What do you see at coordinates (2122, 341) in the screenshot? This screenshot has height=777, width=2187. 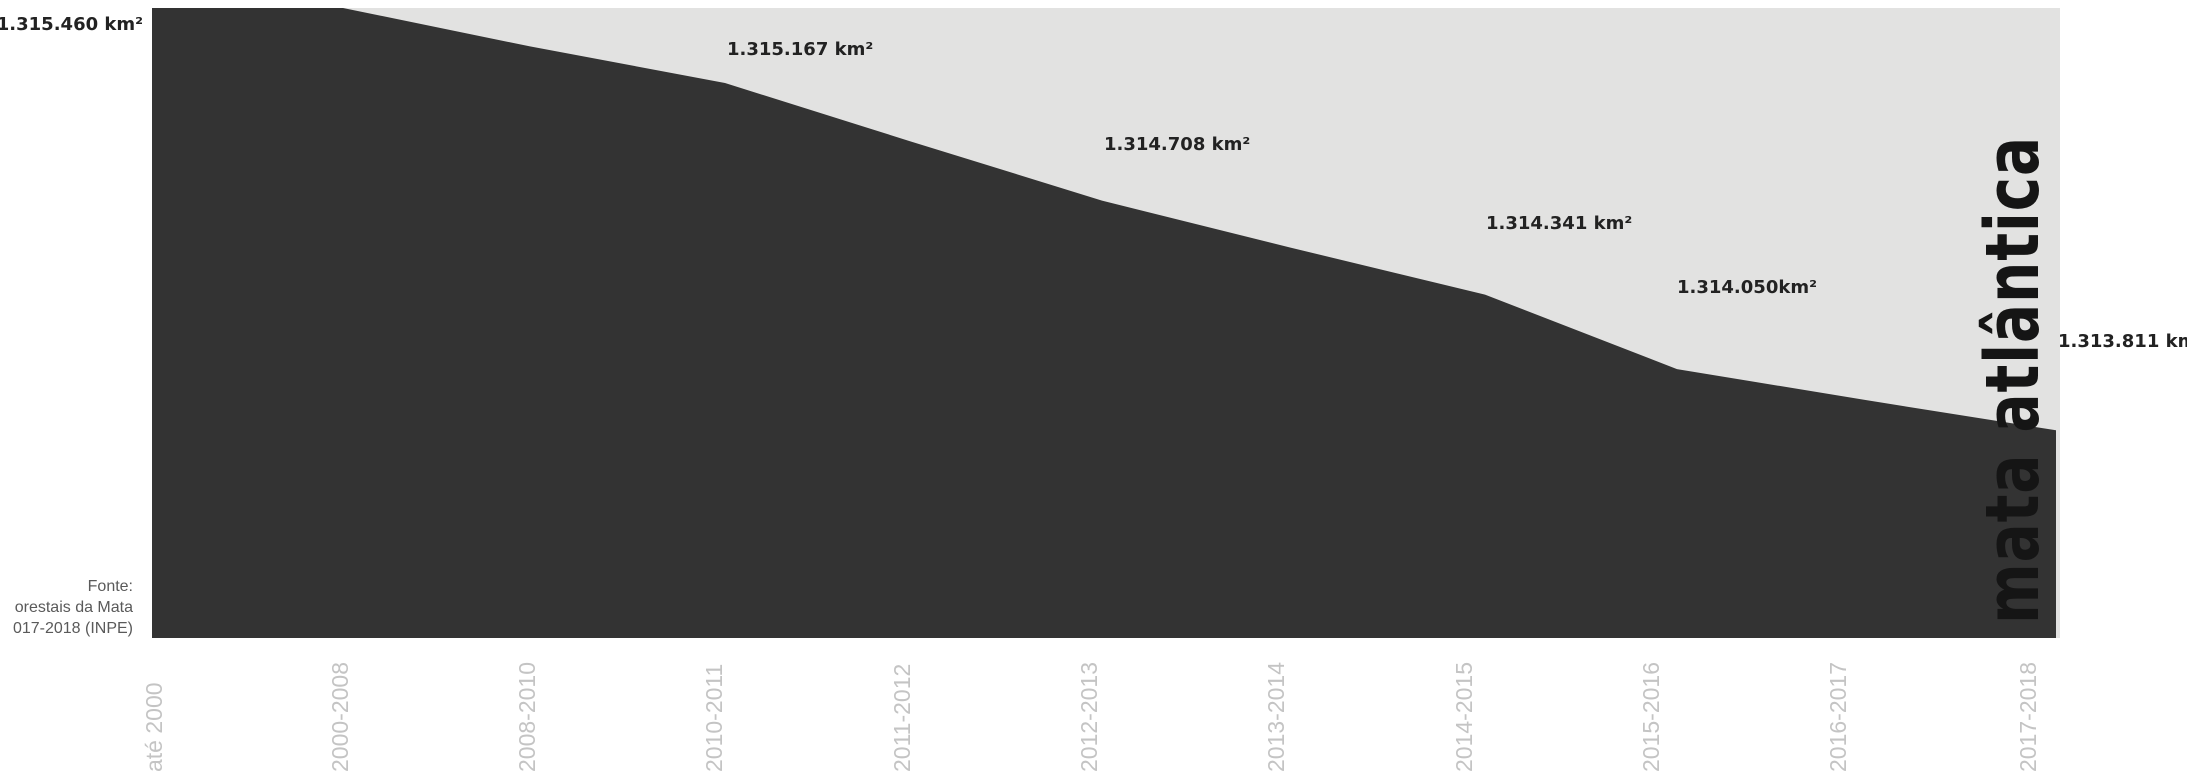 I see `value-label: 1.313.811 km²` at bounding box center [2122, 341].